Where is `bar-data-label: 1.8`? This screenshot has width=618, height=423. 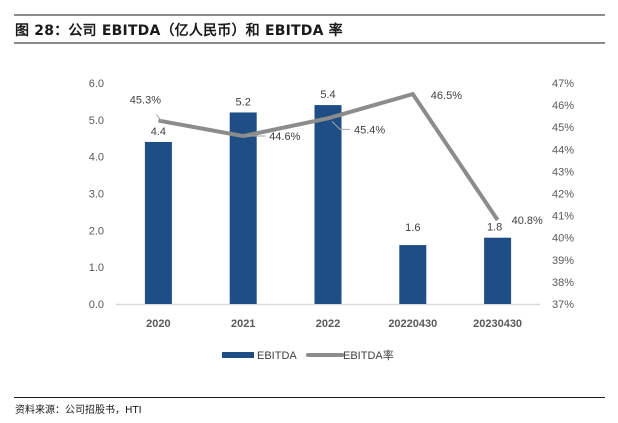 bar-data-label: 1.8 is located at coordinates (494, 228).